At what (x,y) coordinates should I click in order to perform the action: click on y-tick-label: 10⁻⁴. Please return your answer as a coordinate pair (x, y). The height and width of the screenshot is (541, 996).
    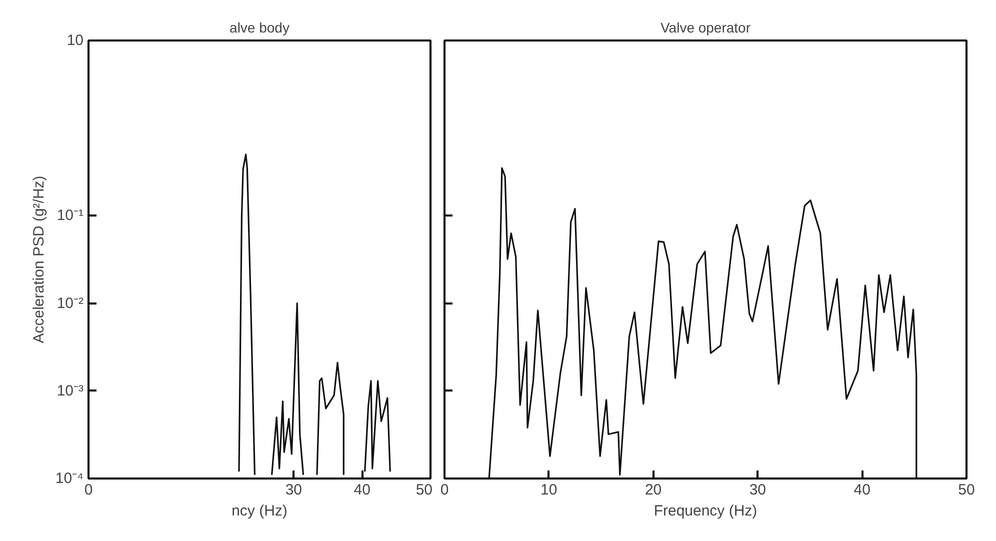
    Looking at the image, I should click on (69, 478).